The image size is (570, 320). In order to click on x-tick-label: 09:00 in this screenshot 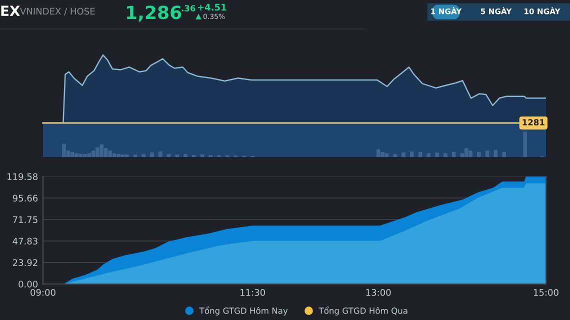, I will do `click(43, 292)`.